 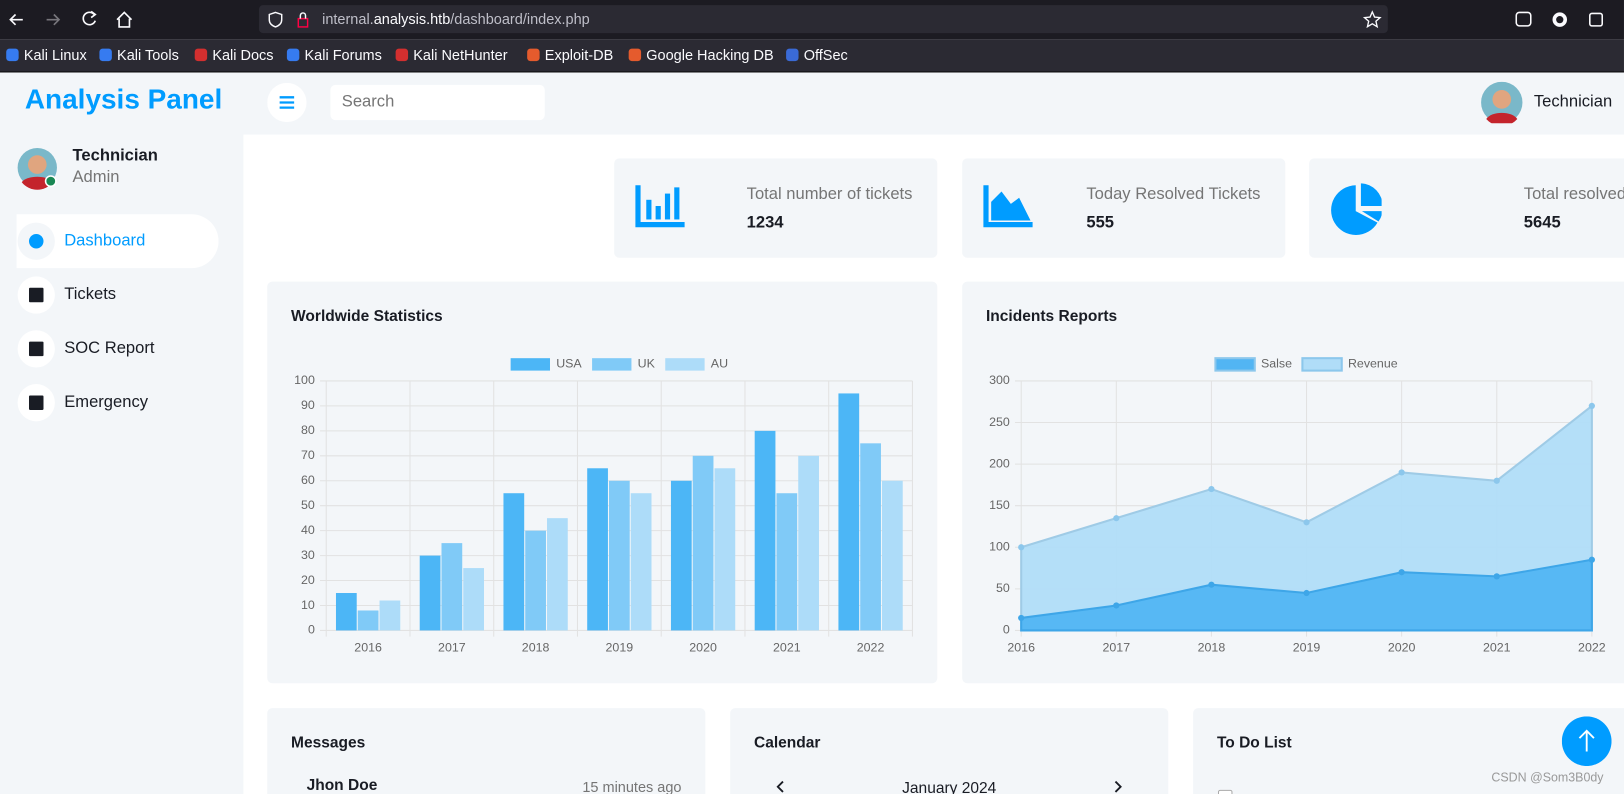 I want to click on y-tick-label: 60, so click(x=308, y=480).